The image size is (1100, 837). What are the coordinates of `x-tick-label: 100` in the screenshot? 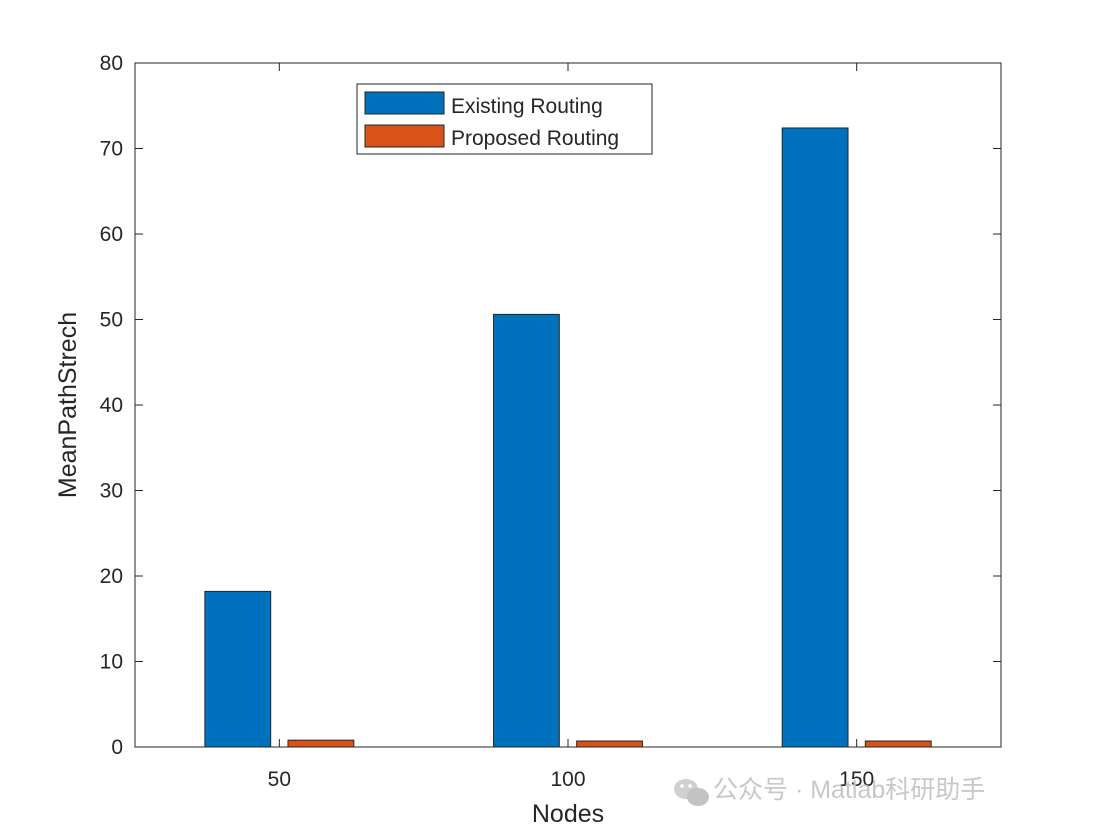 It's located at (567, 779).